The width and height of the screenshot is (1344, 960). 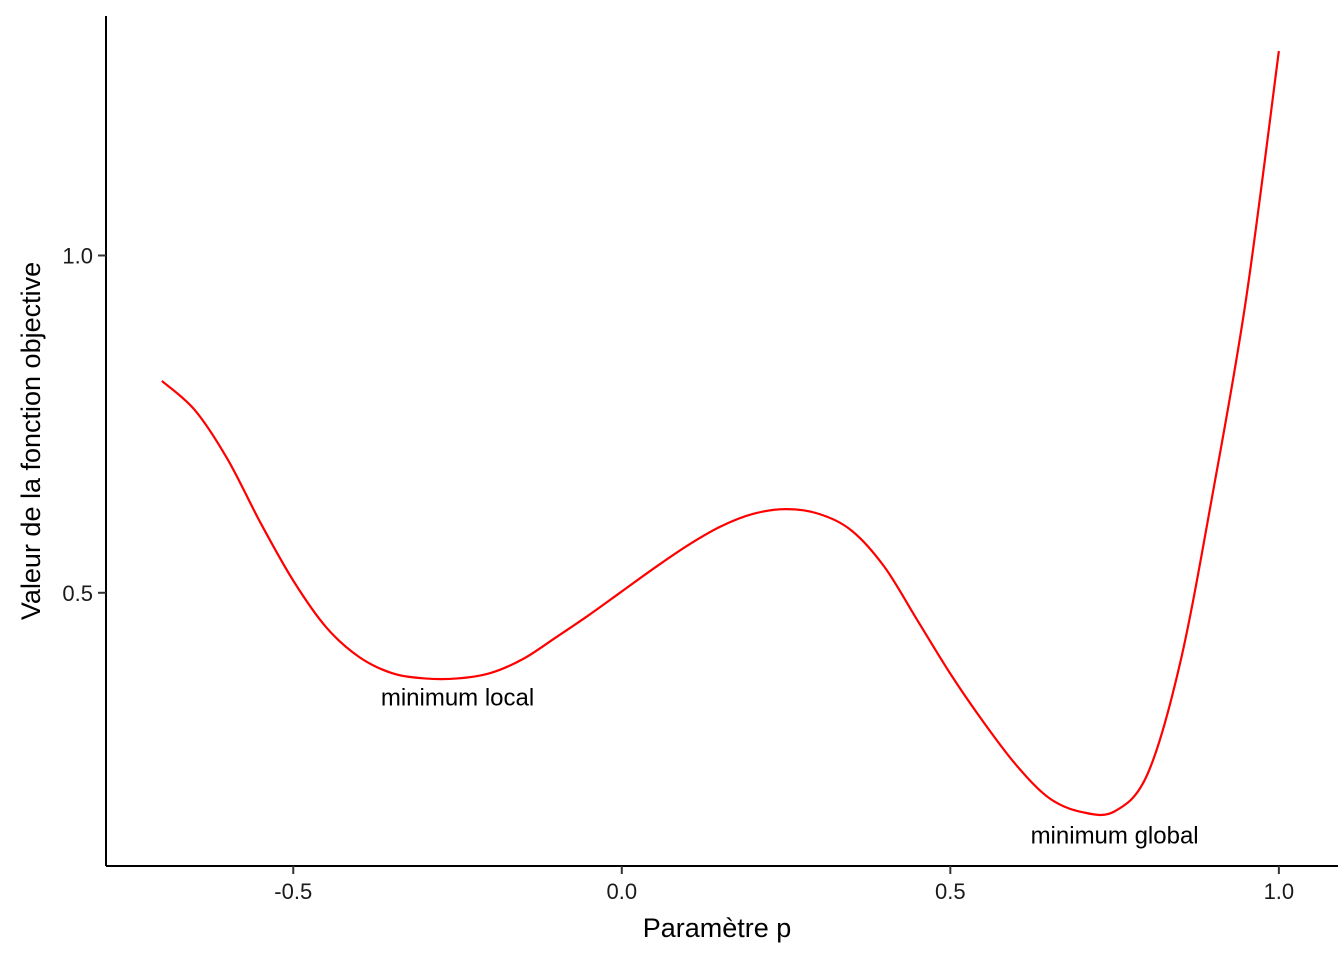 I want to click on annotation-label: minimum local, so click(x=457, y=697).